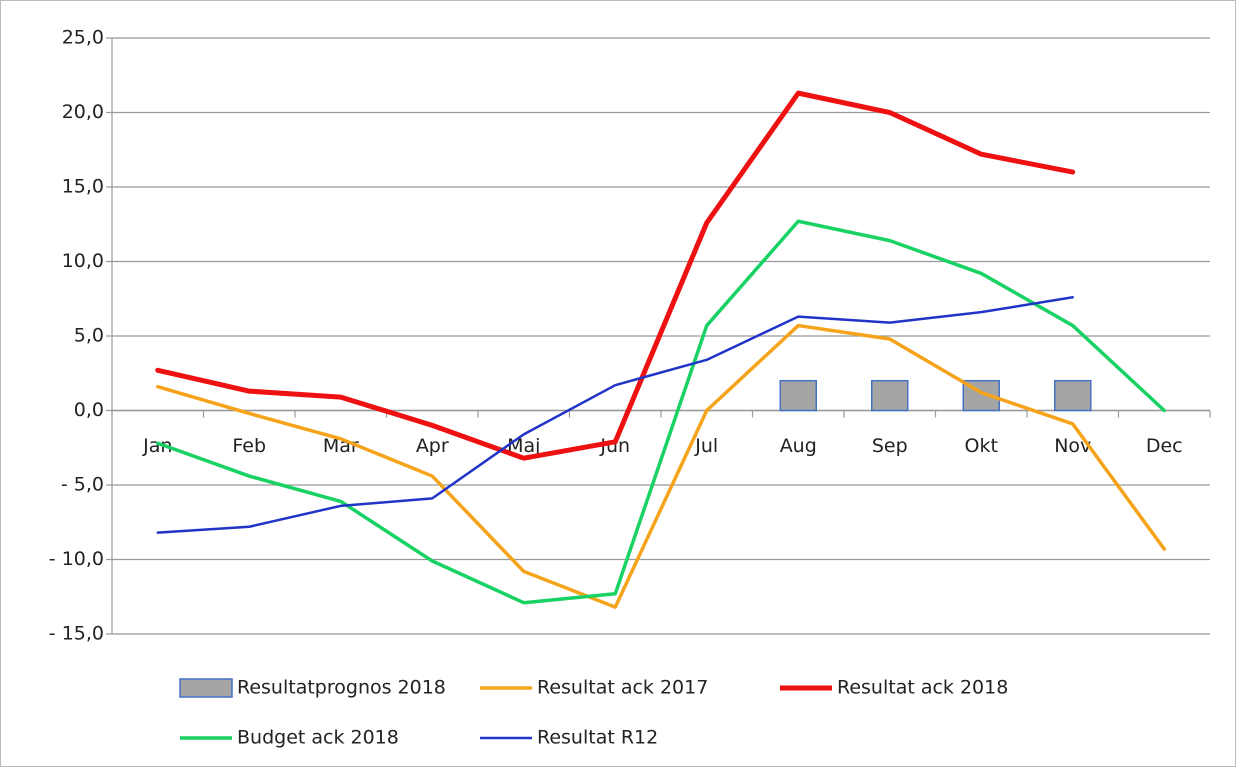 The height and width of the screenshot is (767, 1236). Describe the element at coordinates (614, 446) in the screenshot. I see `x-tick-label: Jun` at that location.